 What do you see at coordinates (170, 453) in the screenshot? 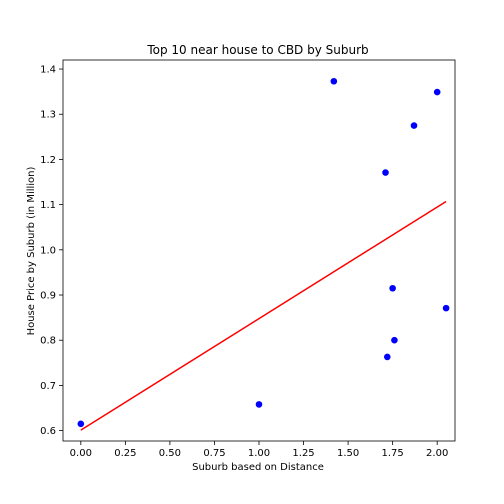
I see `x-tick-label: 0.50` at bounding box center [170, 453].